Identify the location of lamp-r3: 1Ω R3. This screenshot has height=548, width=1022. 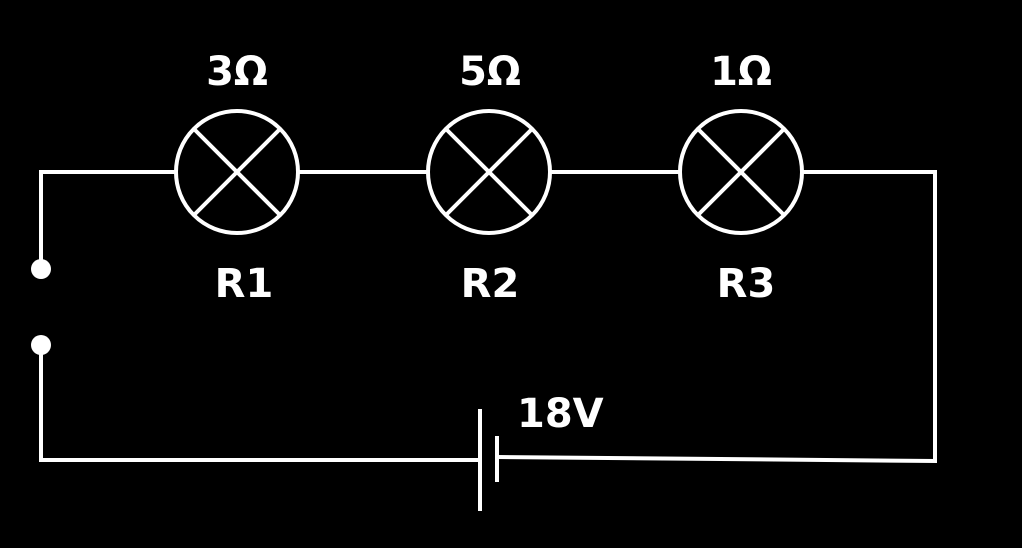
(741, 178).